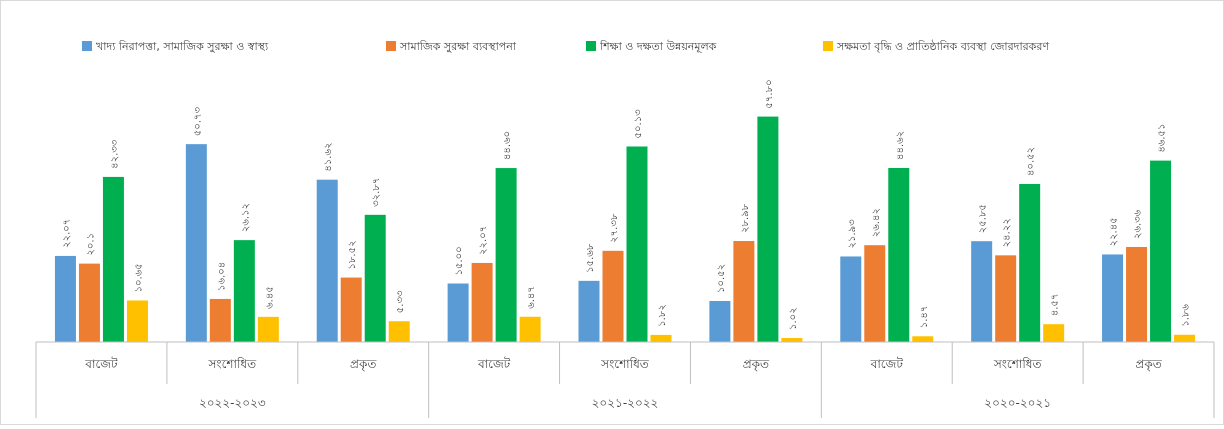 This screenshot has height=429, width=1224. I want to click on data-label-s4-c3: ৫.৩৩, so click(400, 301).